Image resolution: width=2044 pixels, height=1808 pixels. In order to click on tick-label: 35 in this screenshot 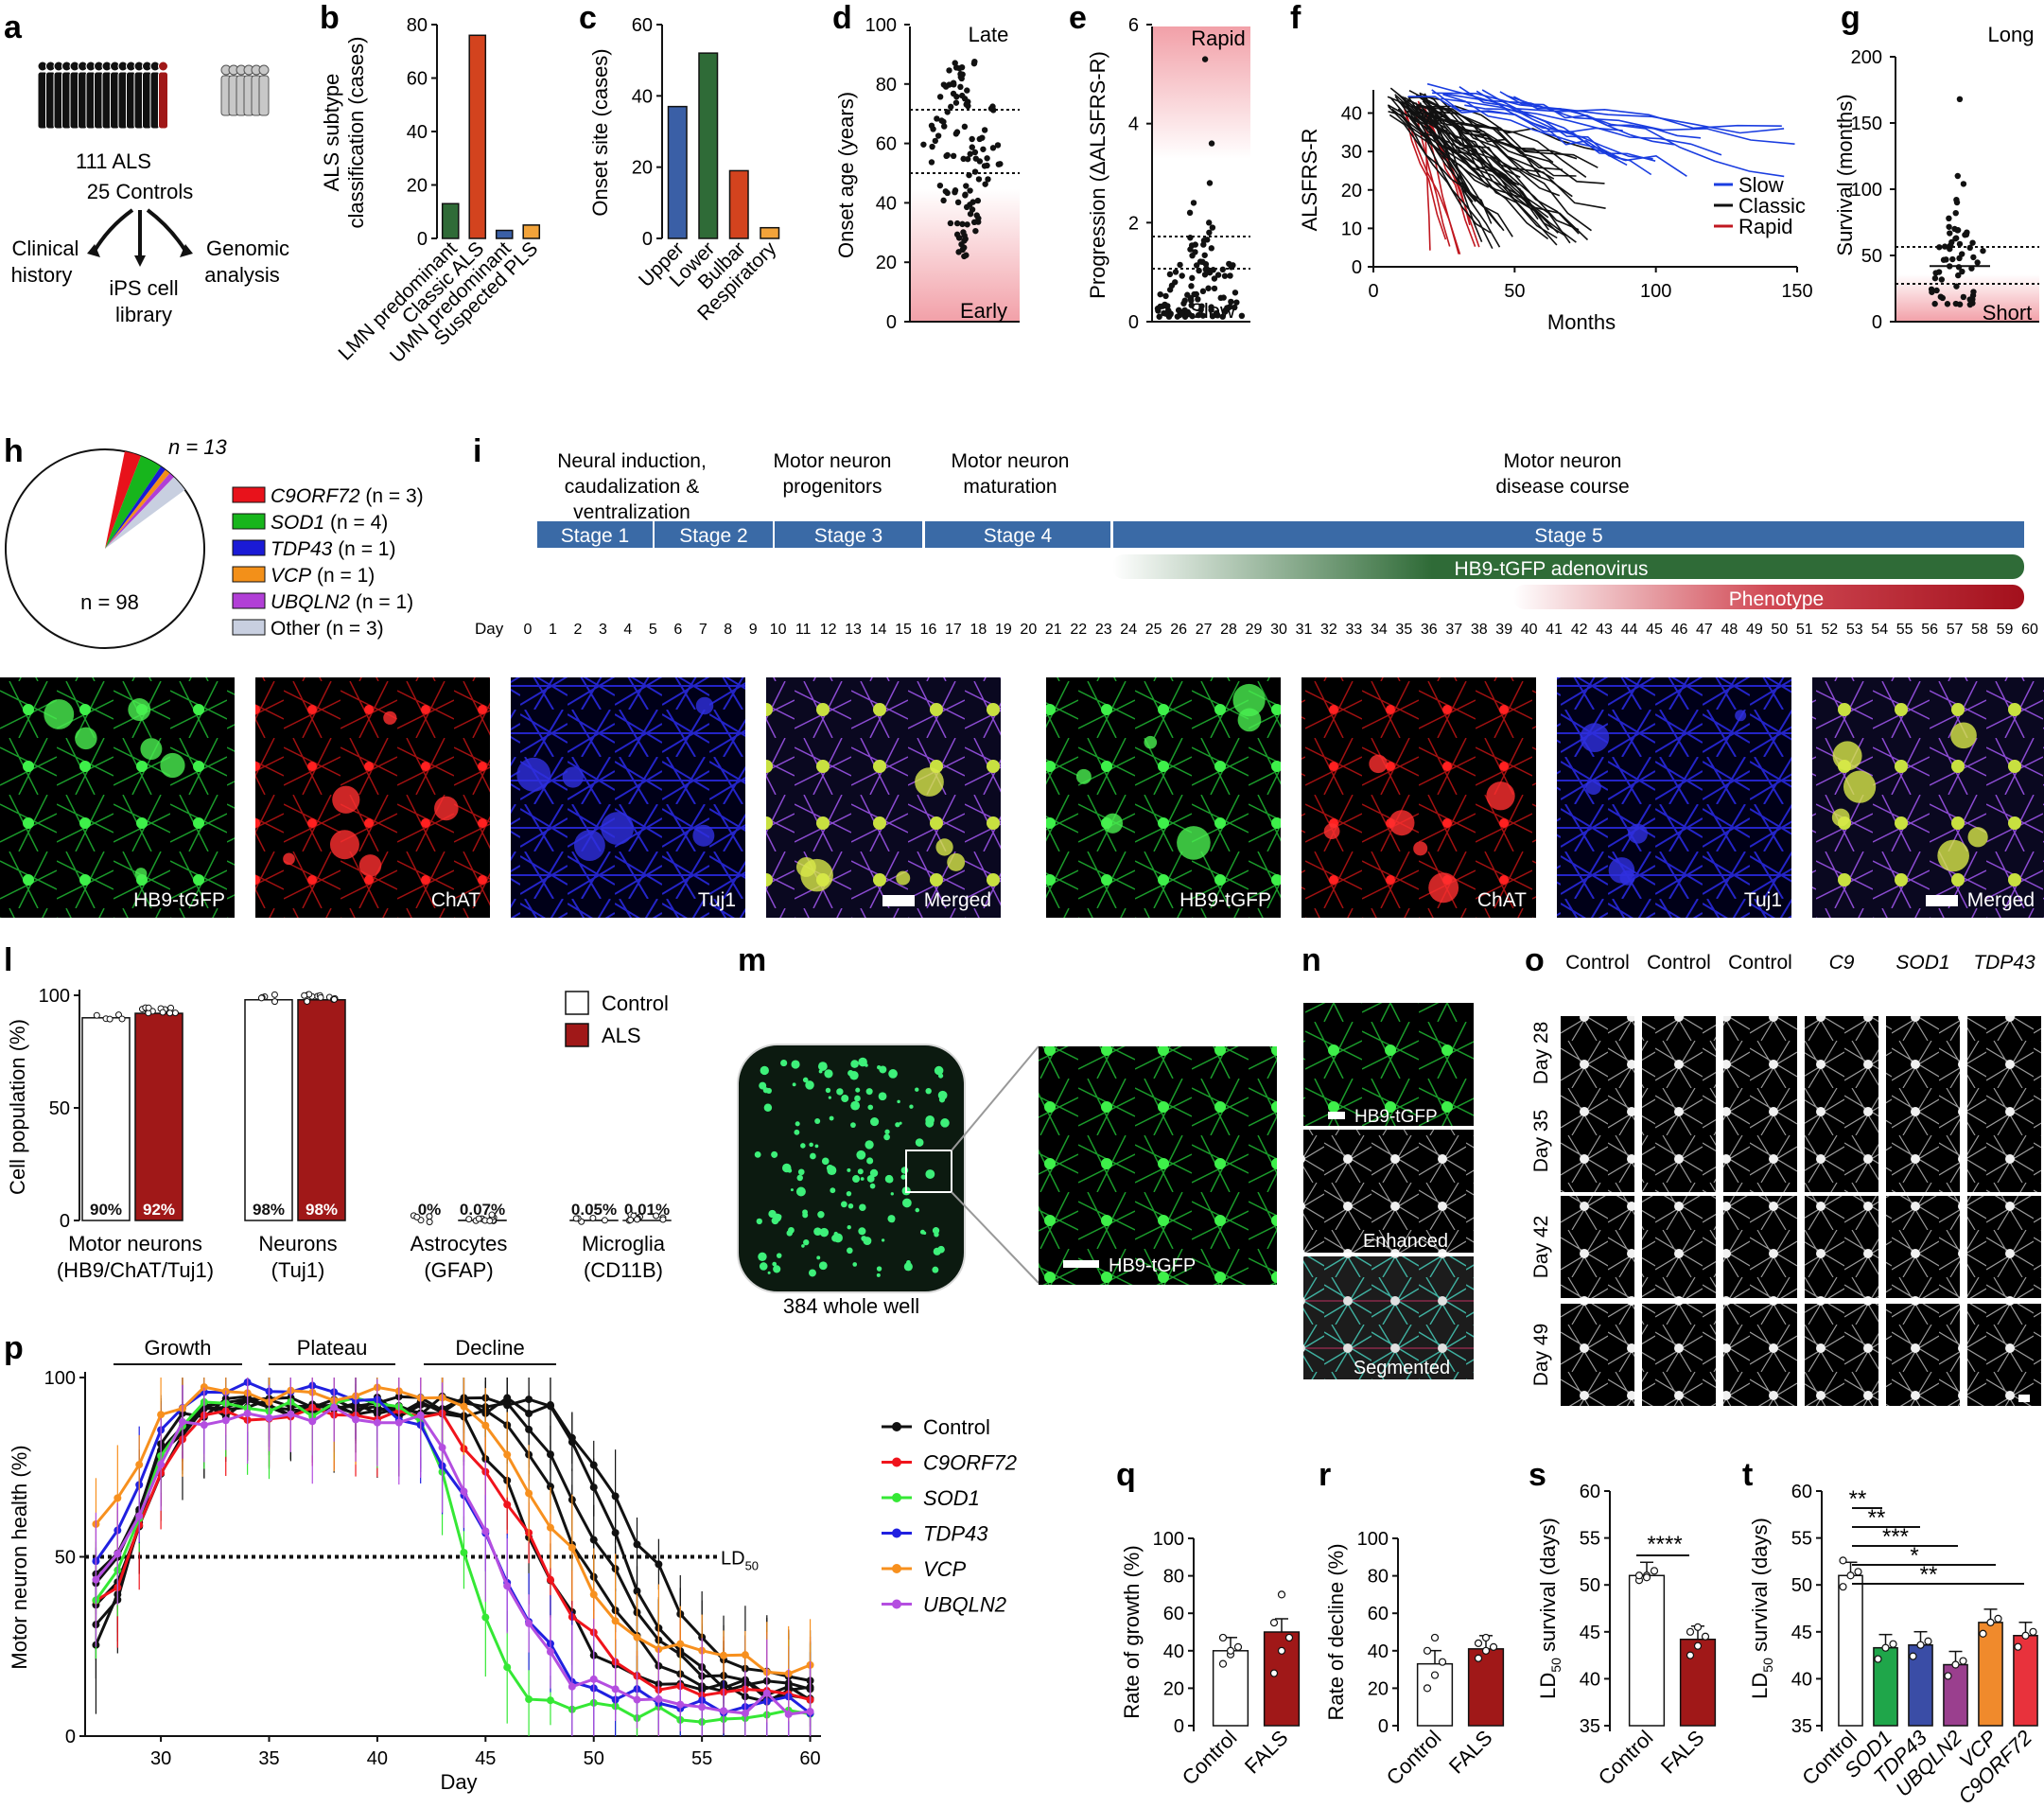, I will do `click(1801, 1727)`.